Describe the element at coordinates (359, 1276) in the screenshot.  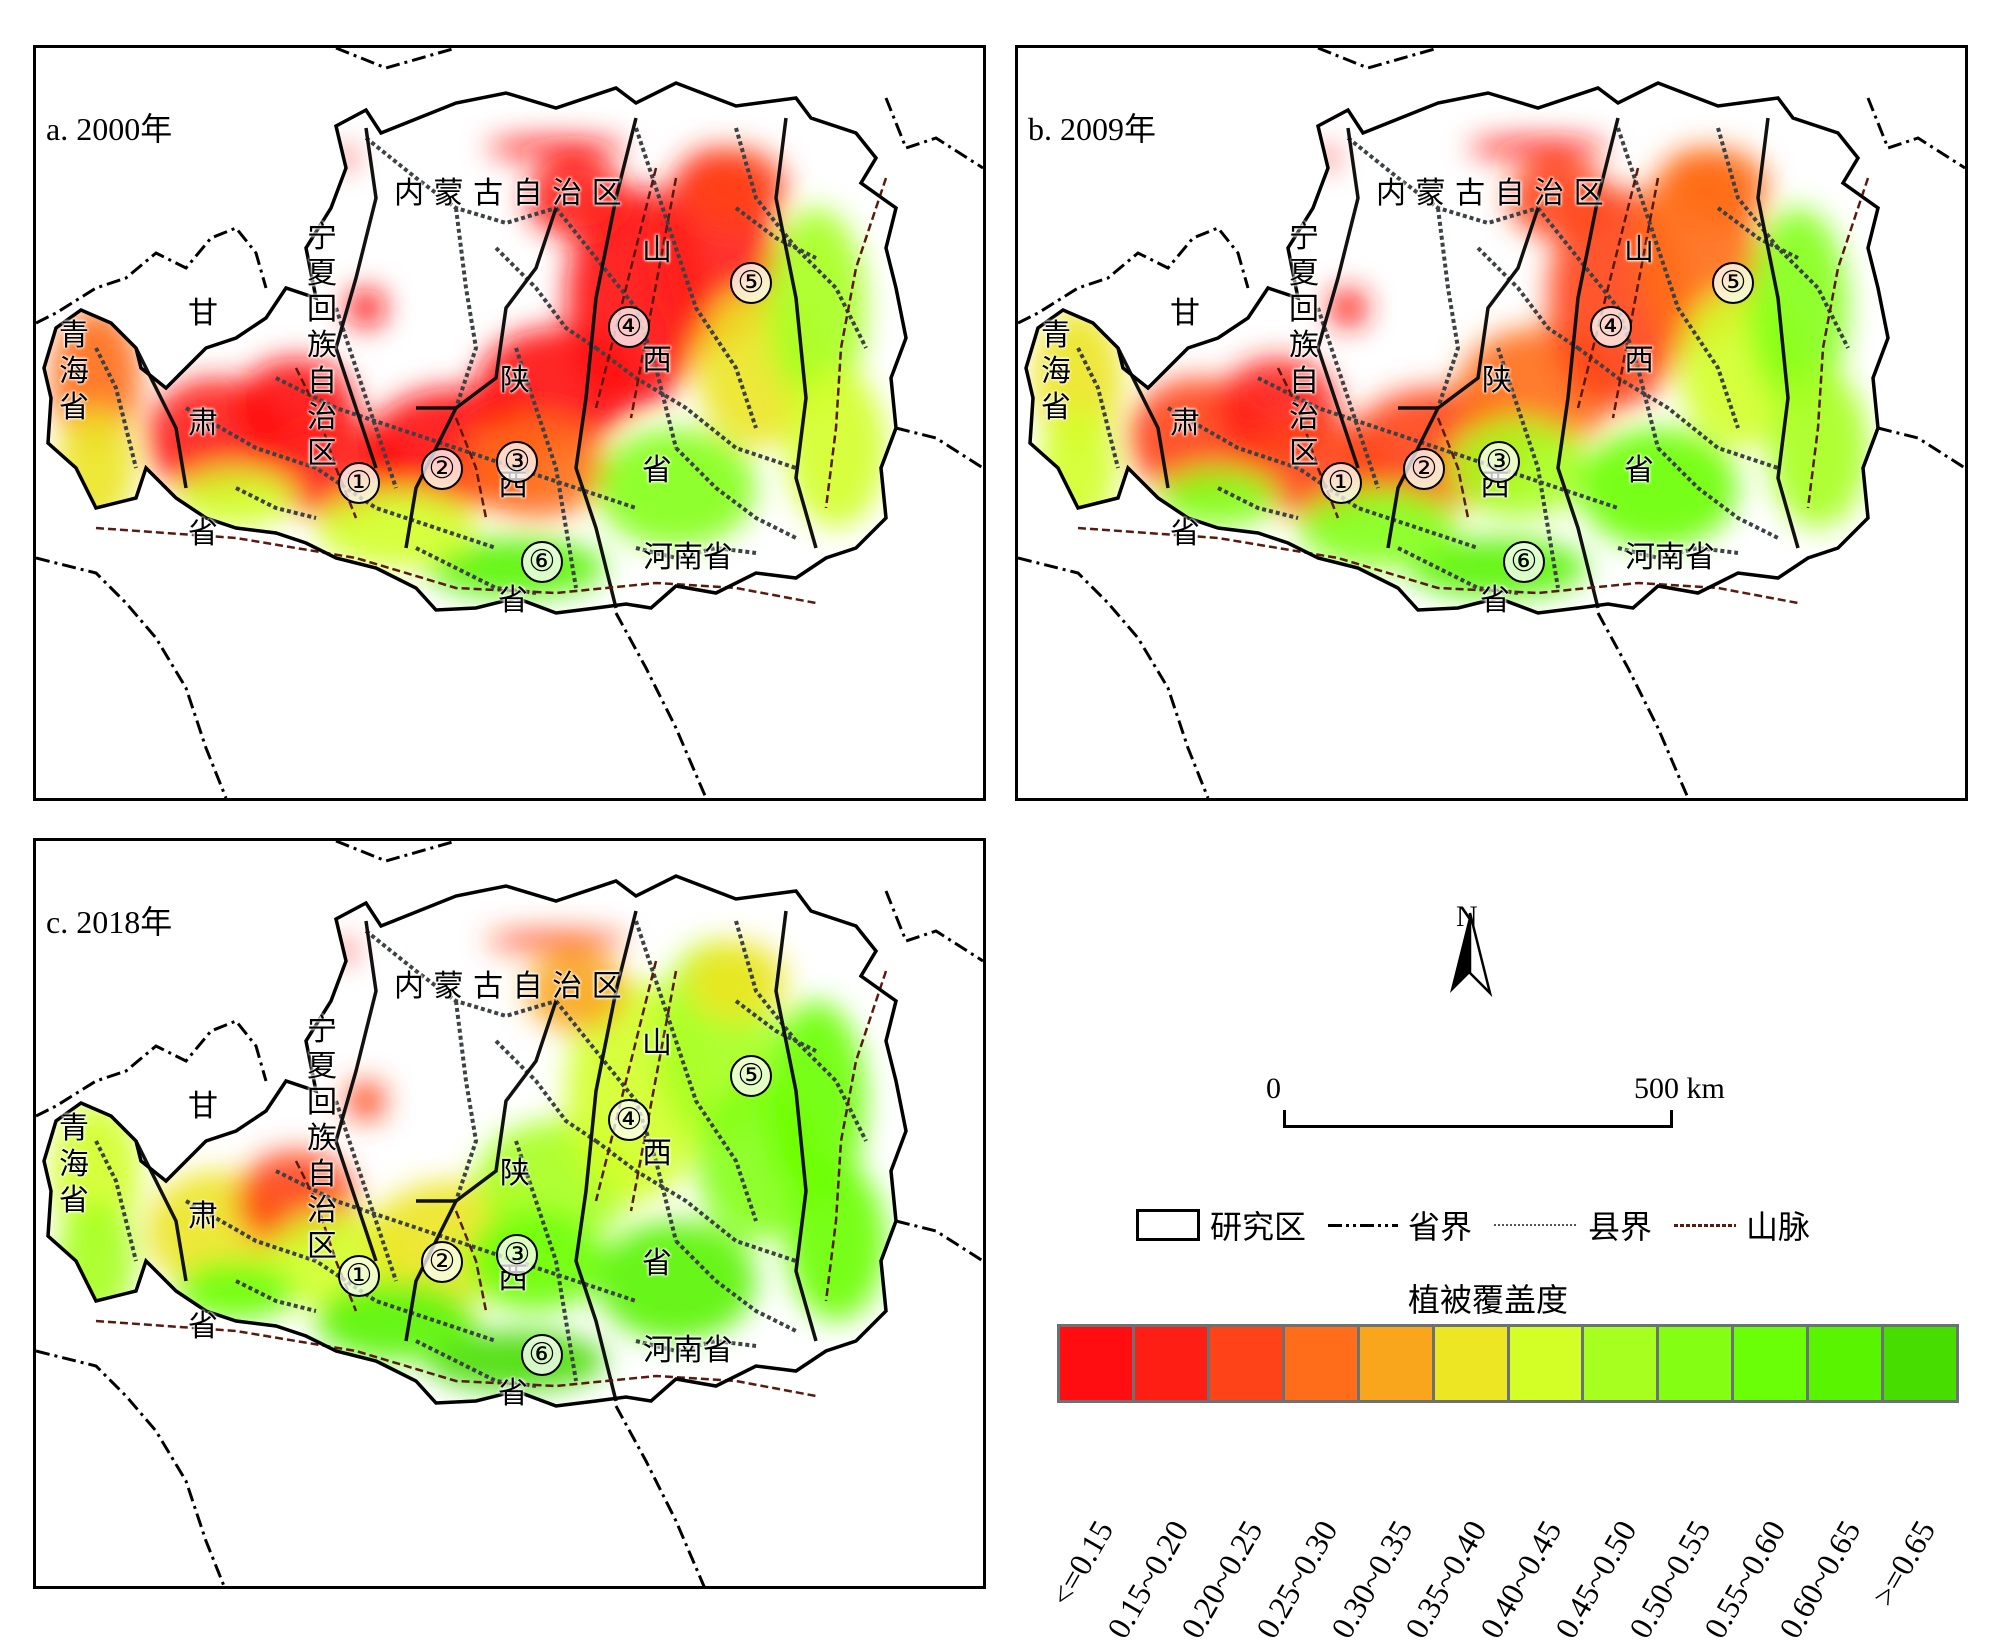
I see `region-marker-1: ①` at that location.